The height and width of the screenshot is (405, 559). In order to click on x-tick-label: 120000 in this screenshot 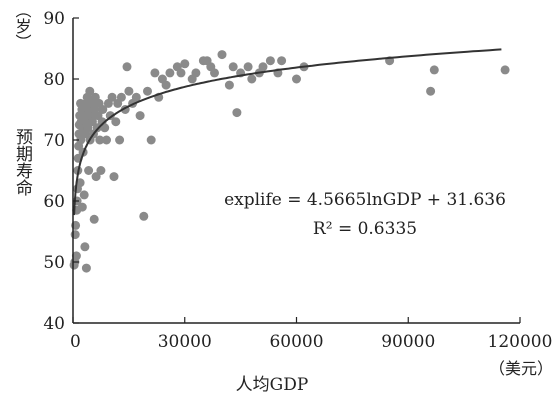, I will do `click(520, 342)`.